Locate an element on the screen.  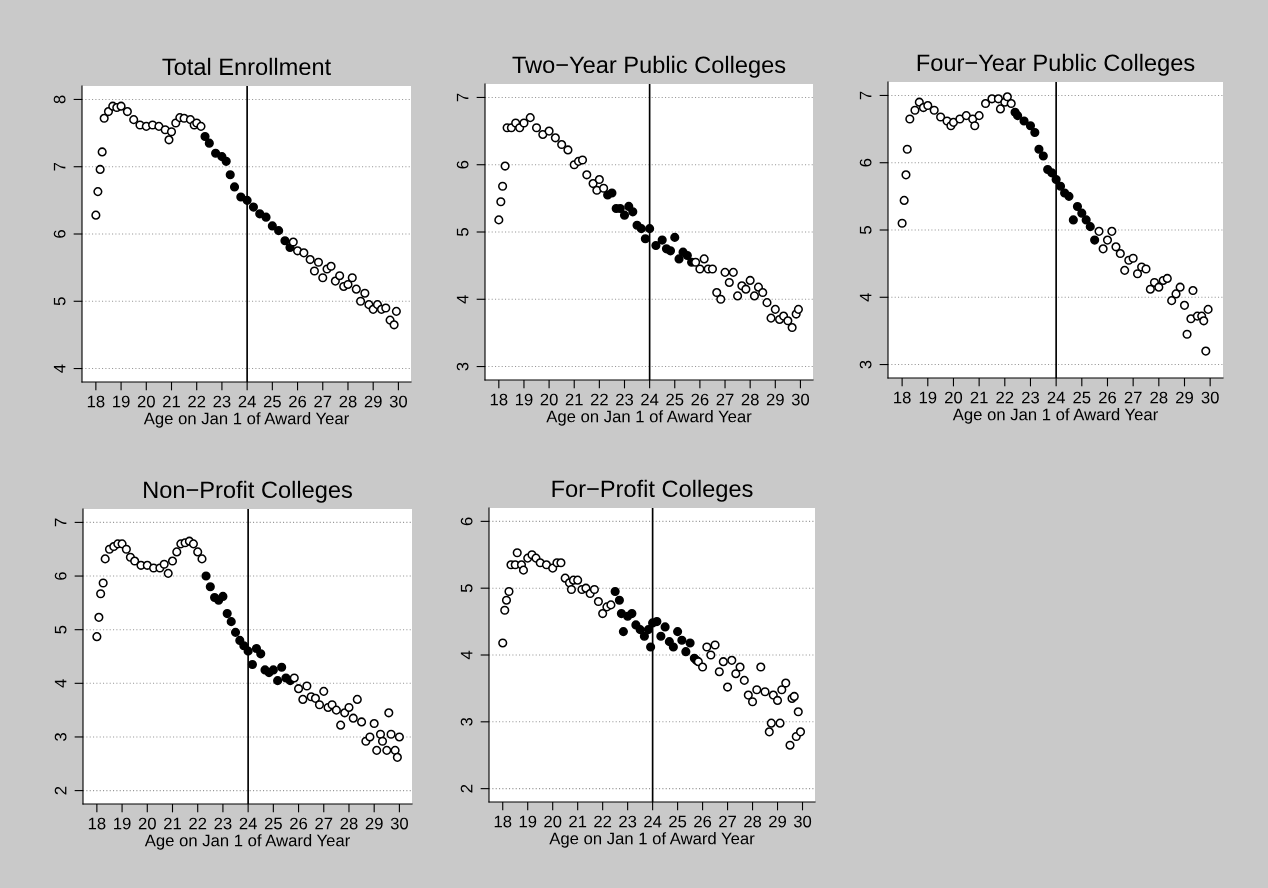
chart-title: Four−Year Public Colleges is located at coordinates (1056, 64).